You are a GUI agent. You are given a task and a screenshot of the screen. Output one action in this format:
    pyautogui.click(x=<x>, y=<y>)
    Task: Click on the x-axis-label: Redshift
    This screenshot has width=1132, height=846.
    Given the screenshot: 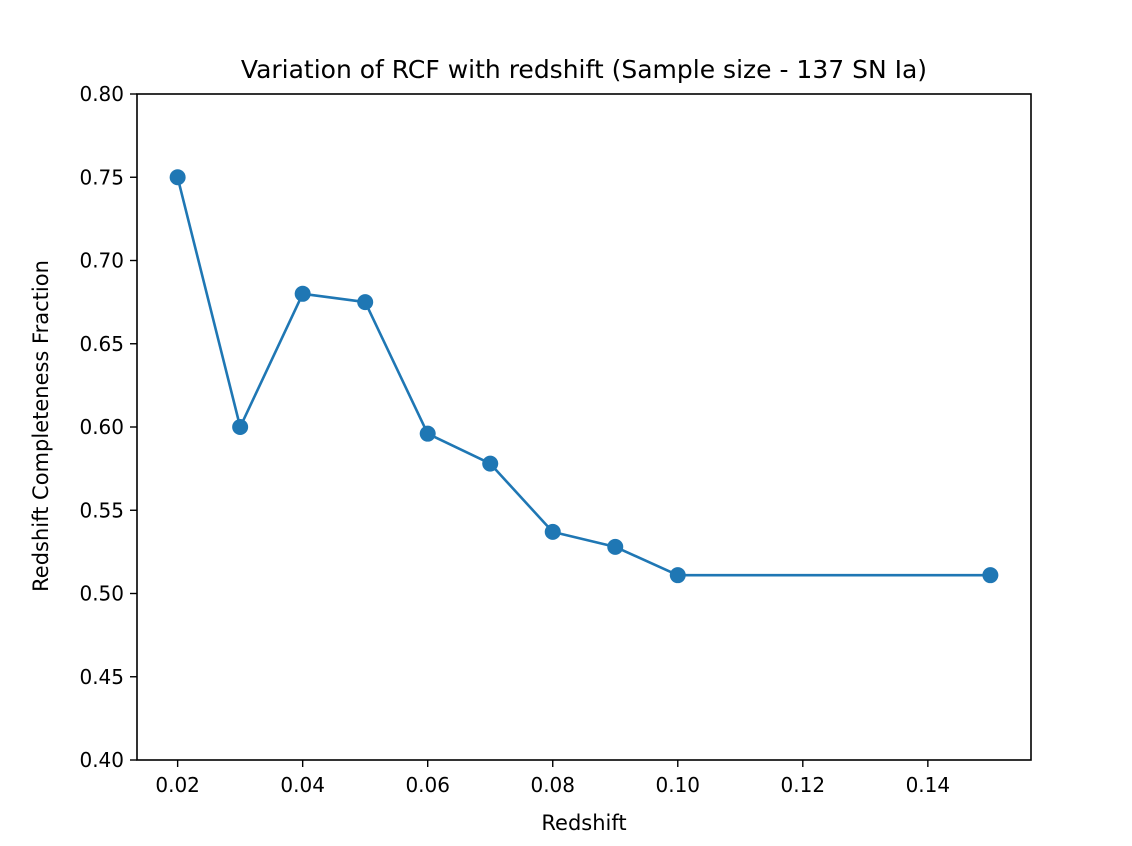 What is the action you would take?
    pyautogui.click(x=583, y=823)
    